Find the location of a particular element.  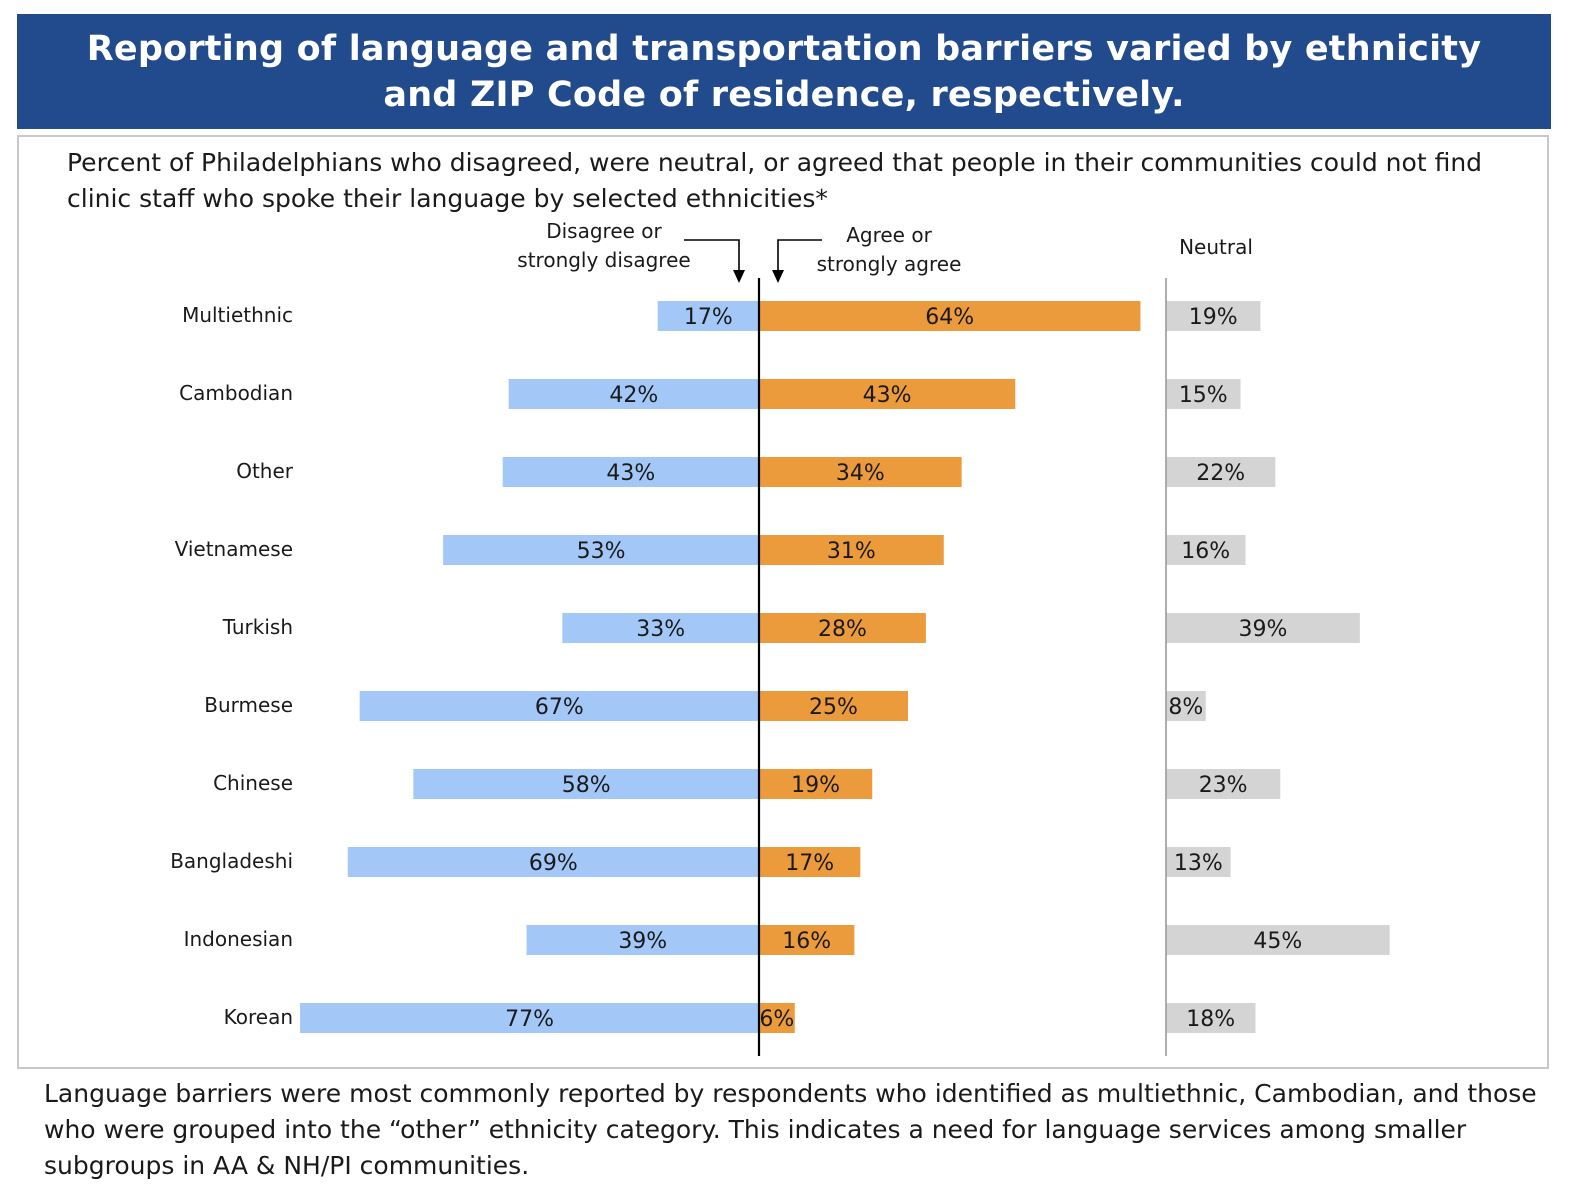

value-disagree-bangladeshi: 69% is located at coordinates (553, 863).